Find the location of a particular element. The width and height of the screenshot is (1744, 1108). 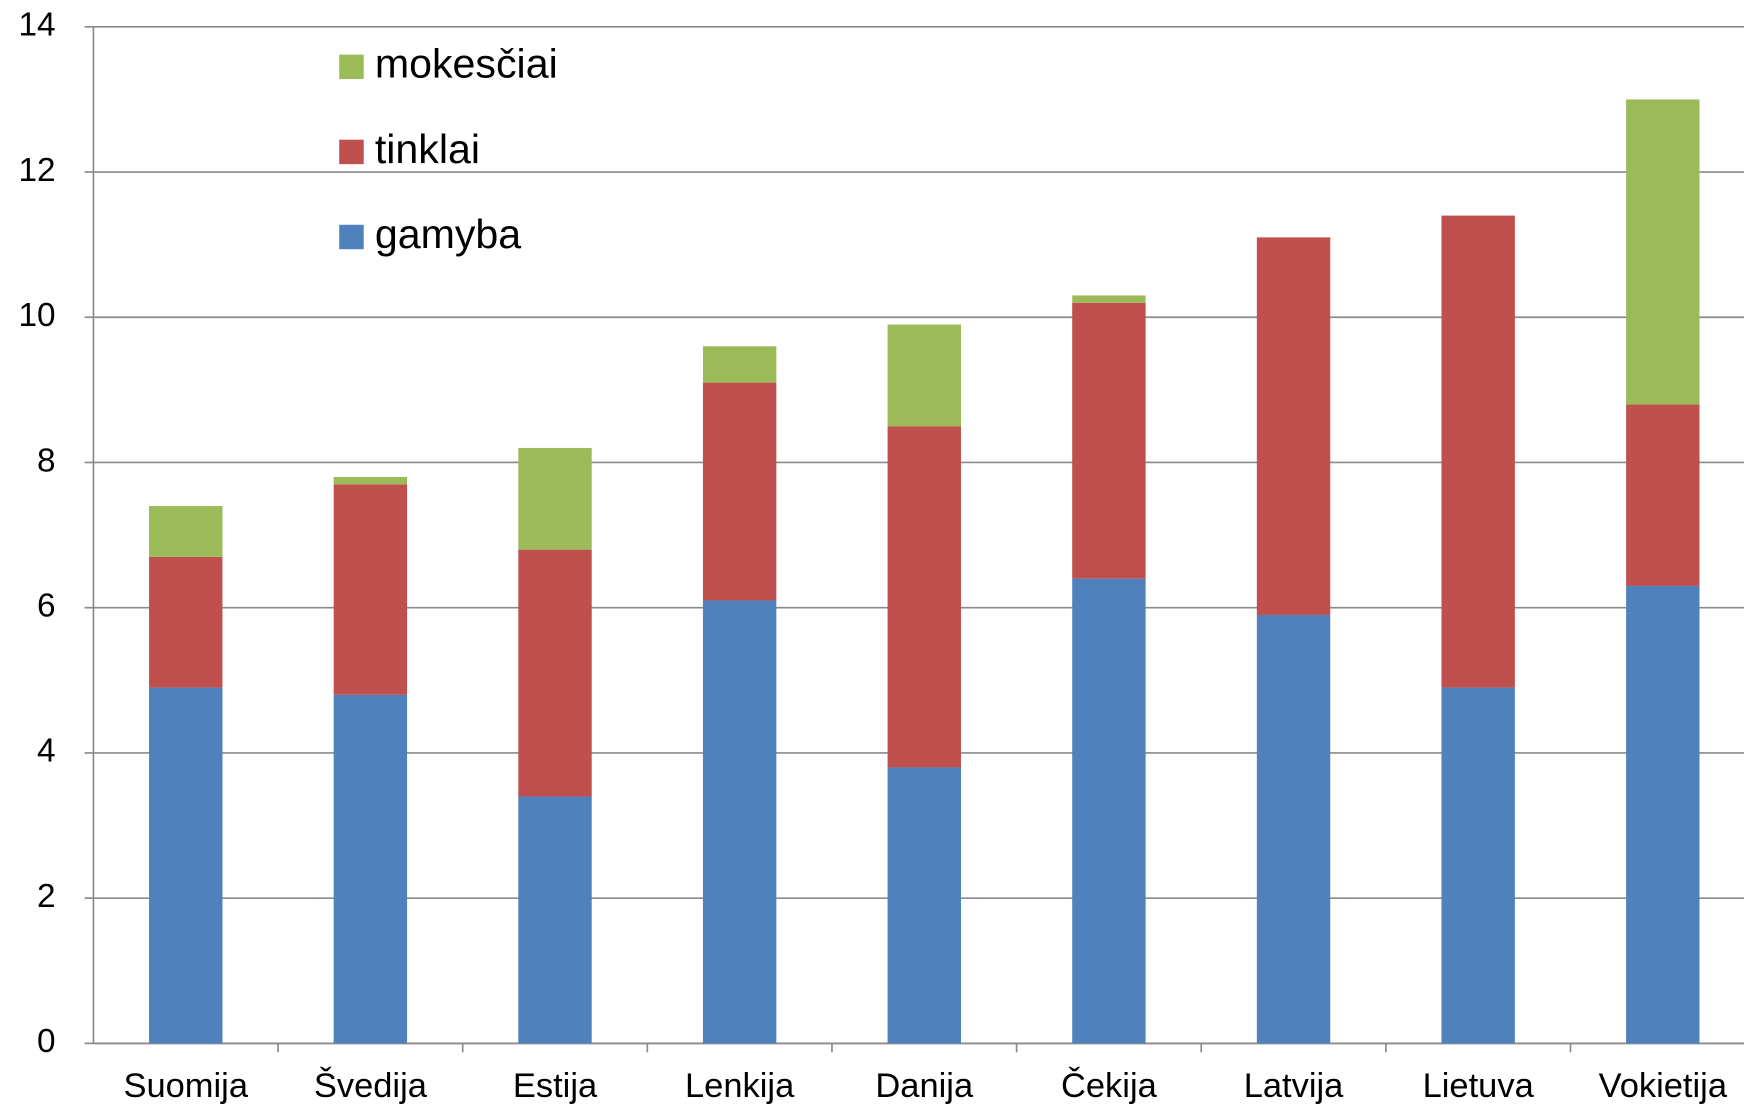

x-tick-label: Vokietija is located at coordinates (1663, 1086).